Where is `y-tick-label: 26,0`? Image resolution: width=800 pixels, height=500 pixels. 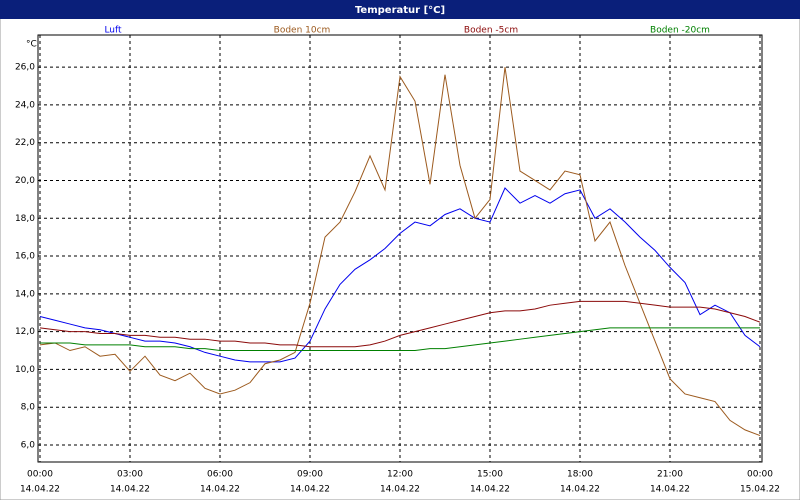 y-tick-label: 26,0 is located at coordinates (25, 68).